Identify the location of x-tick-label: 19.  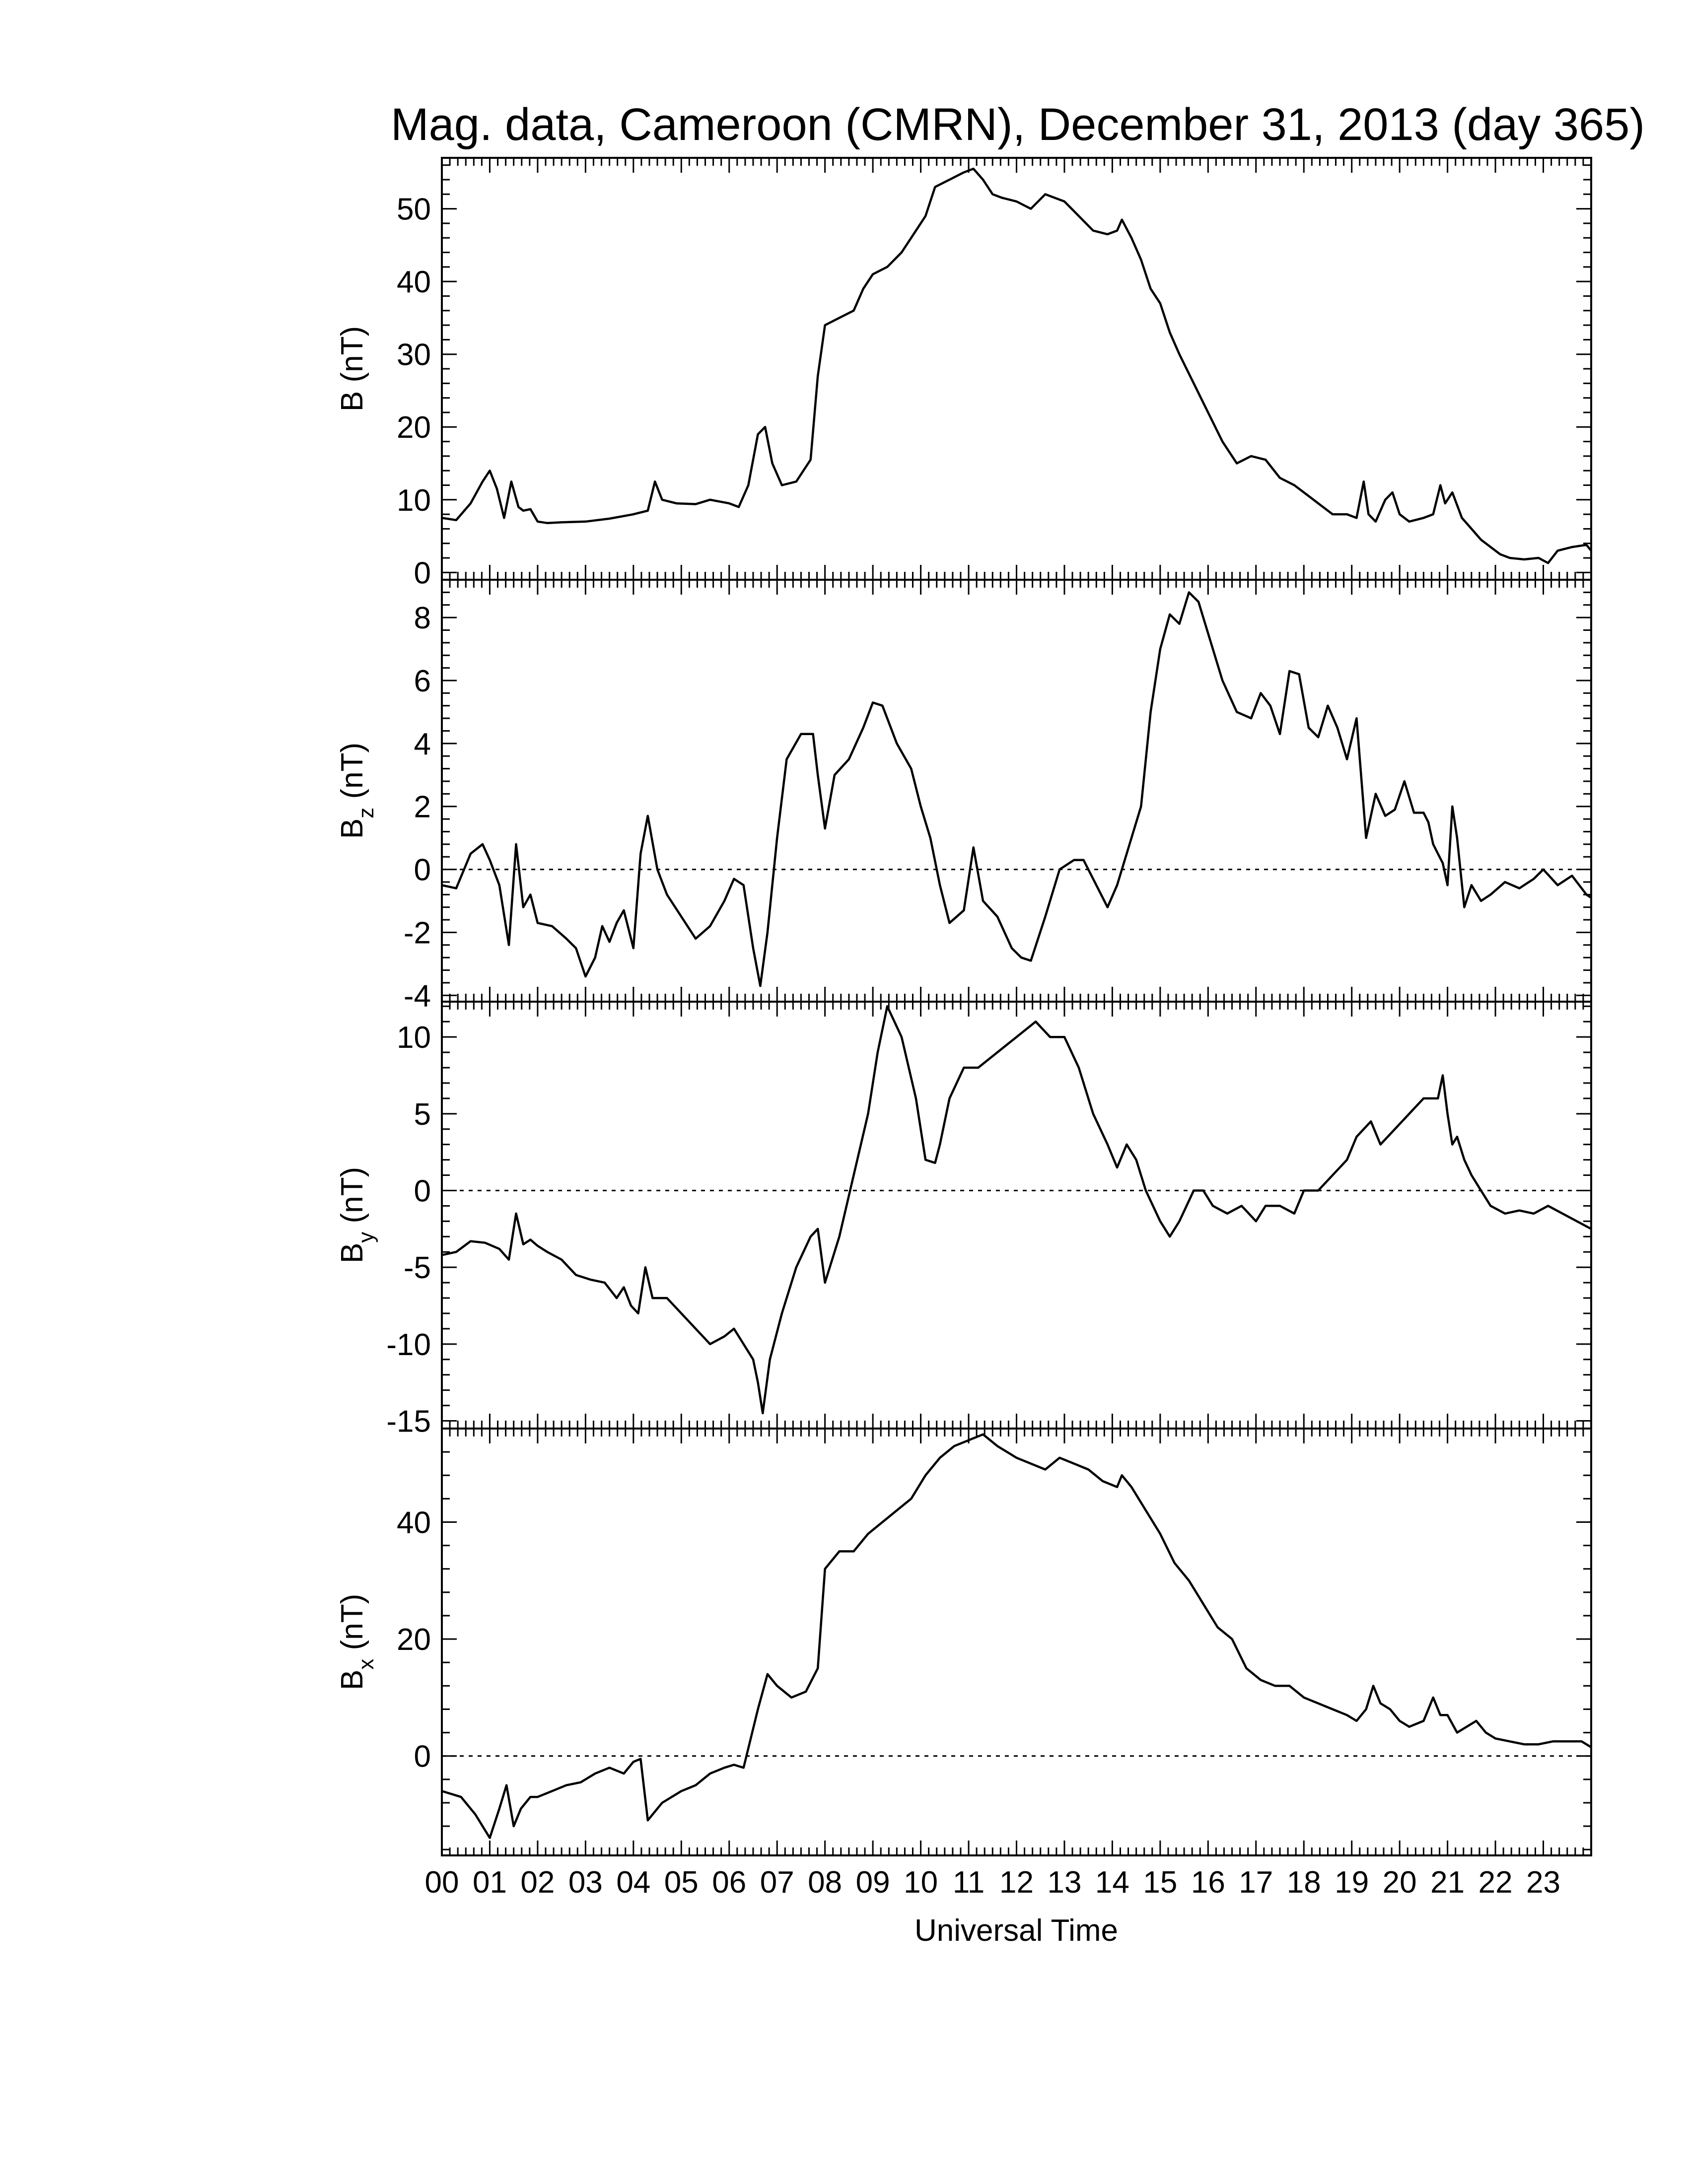
(1352, 1882).